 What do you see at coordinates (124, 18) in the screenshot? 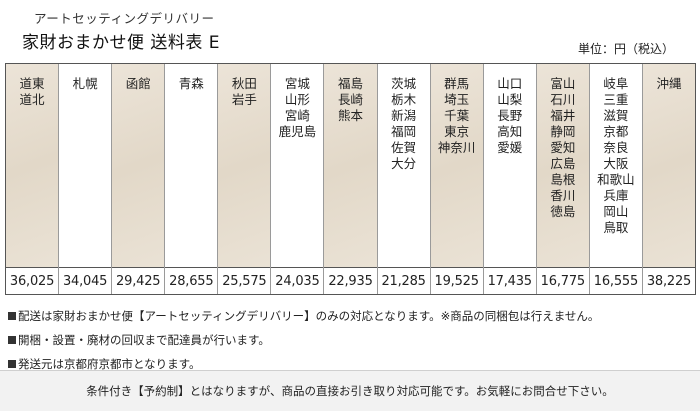
I see `page-subtitle: アートセッティングデリバリー` at bounding box center [124, 18].